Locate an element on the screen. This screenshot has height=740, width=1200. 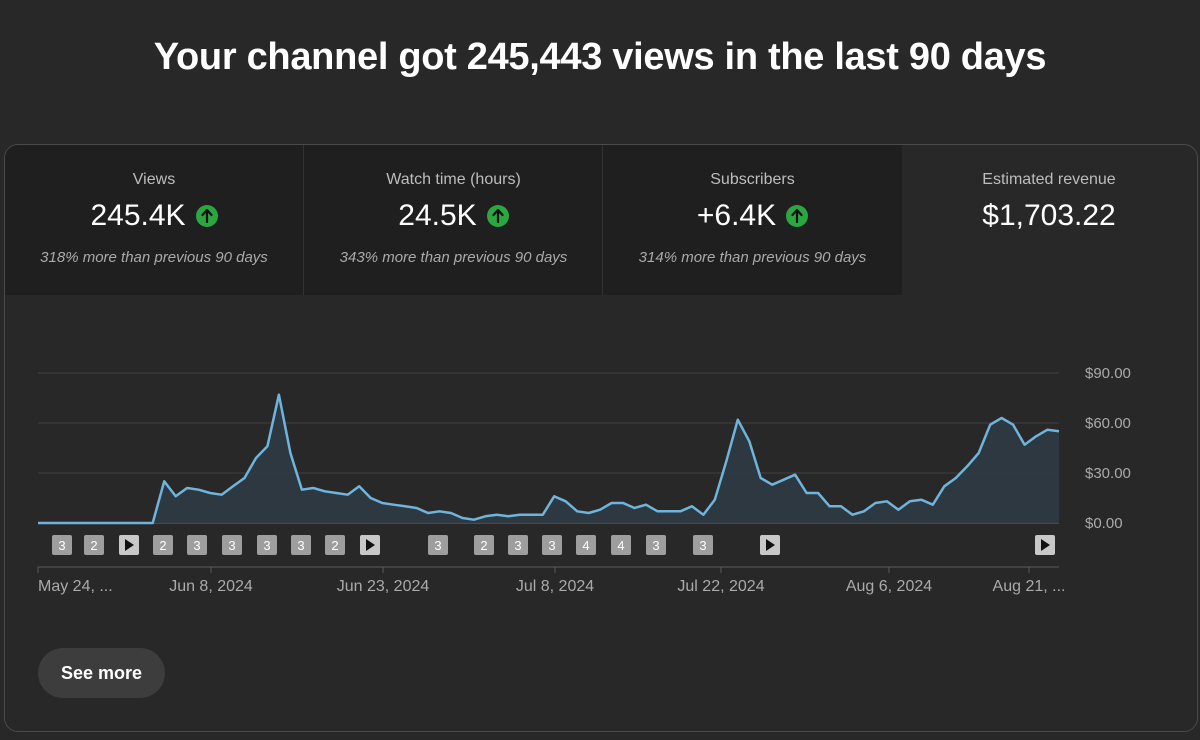
metric-label: Subscribers is located at coordinates (752, 179).